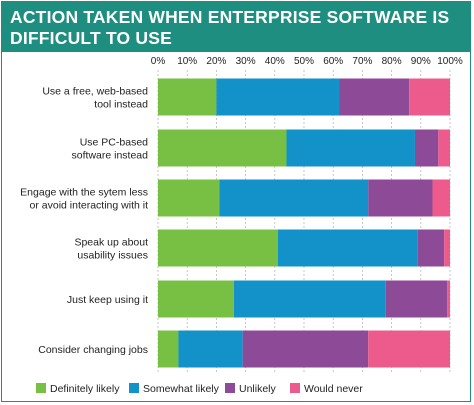 The height and width of the screenshot is (405, 474). What do you see at coordinates (95, 92) in the screenshot?
I see `category-label: Use a free, web-based` at bounding box center [95, 92].